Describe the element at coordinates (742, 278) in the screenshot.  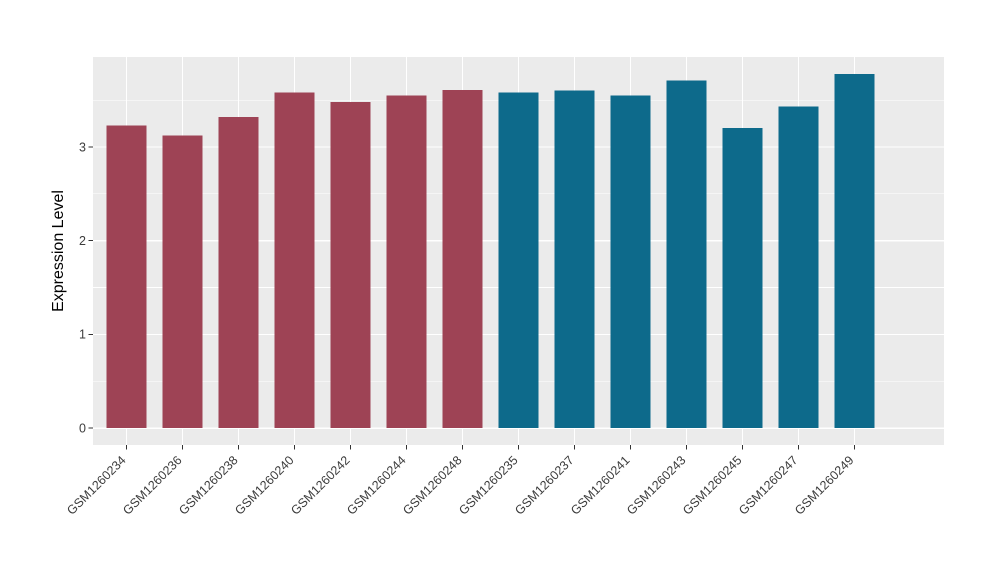
I see `bar-GSM1260245` at that location.